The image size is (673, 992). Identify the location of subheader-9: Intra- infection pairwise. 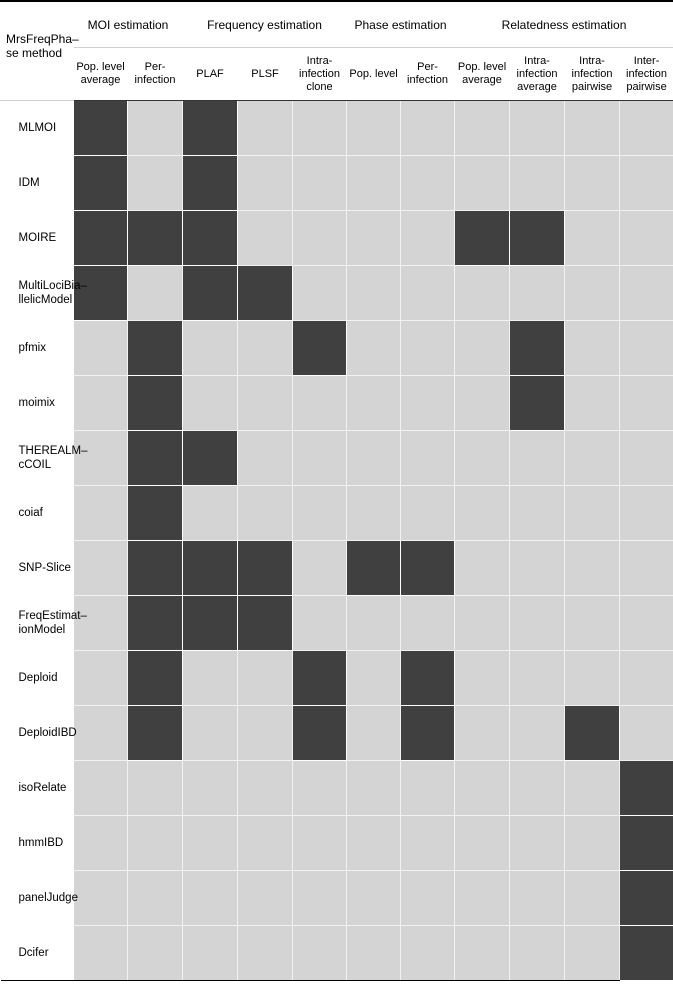
(592, 74).